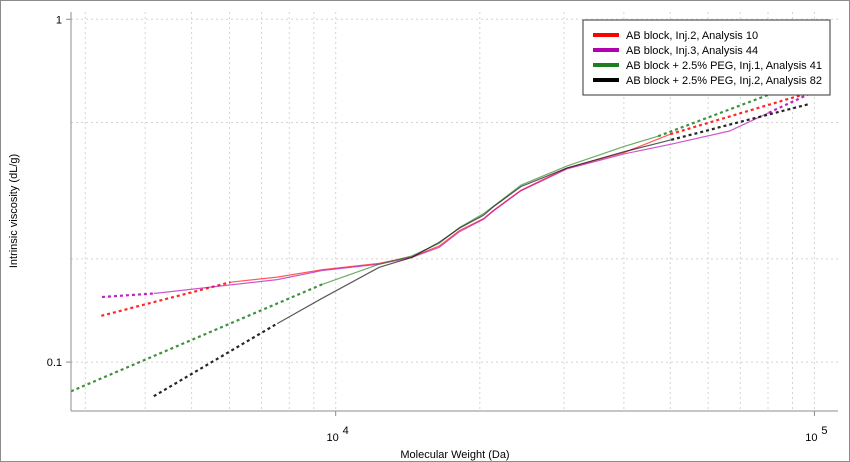  I want to click on y-tick-label: 1, so click(59, 20).